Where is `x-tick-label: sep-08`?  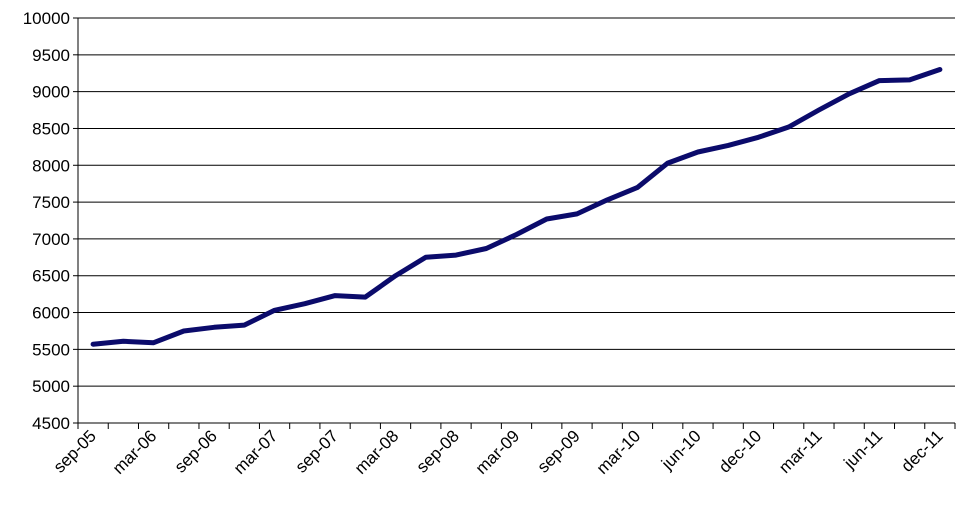
x-tick-label: sep-08 is located at coordinates (438, 451).